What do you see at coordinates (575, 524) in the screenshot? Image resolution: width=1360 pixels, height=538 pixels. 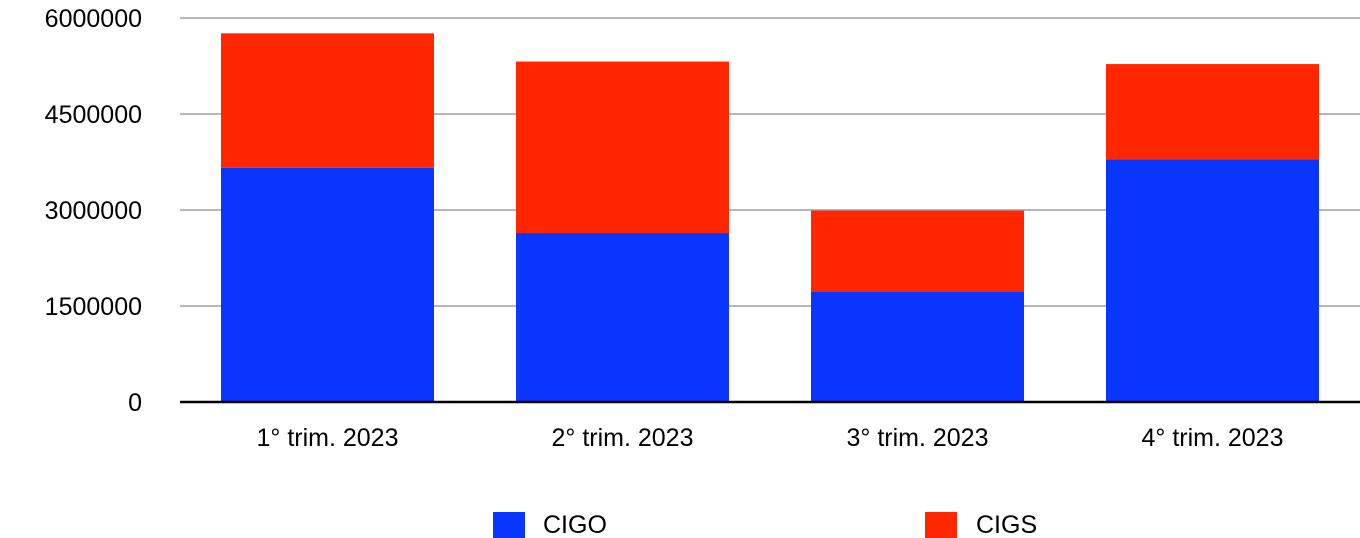 I see `legend-label-cigo: CIGO` at bounding box center [575, 524].